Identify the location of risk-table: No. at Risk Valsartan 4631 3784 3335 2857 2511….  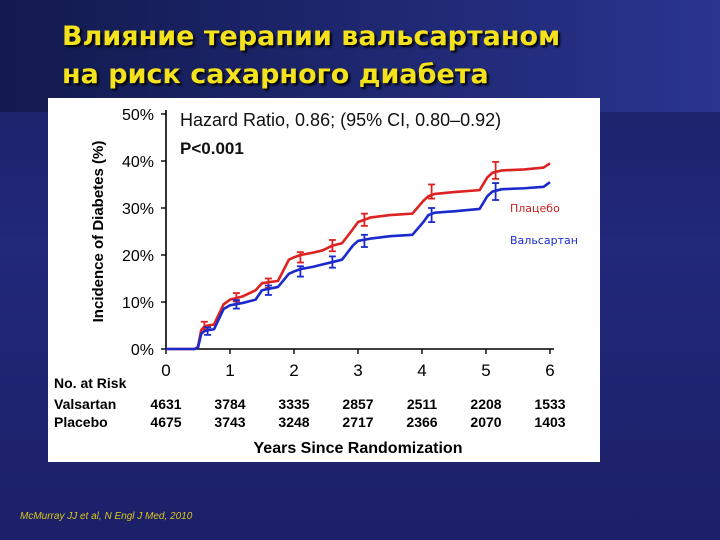
(310, 416).